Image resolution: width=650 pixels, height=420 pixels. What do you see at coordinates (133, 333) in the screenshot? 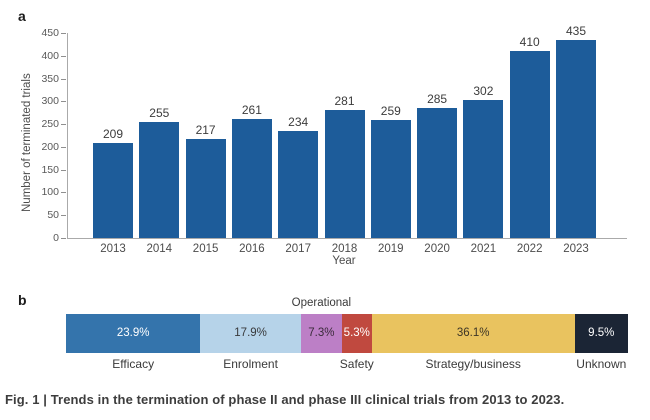
I see `segment-efficacy: 23.9%` at bounding box center [133, 333].